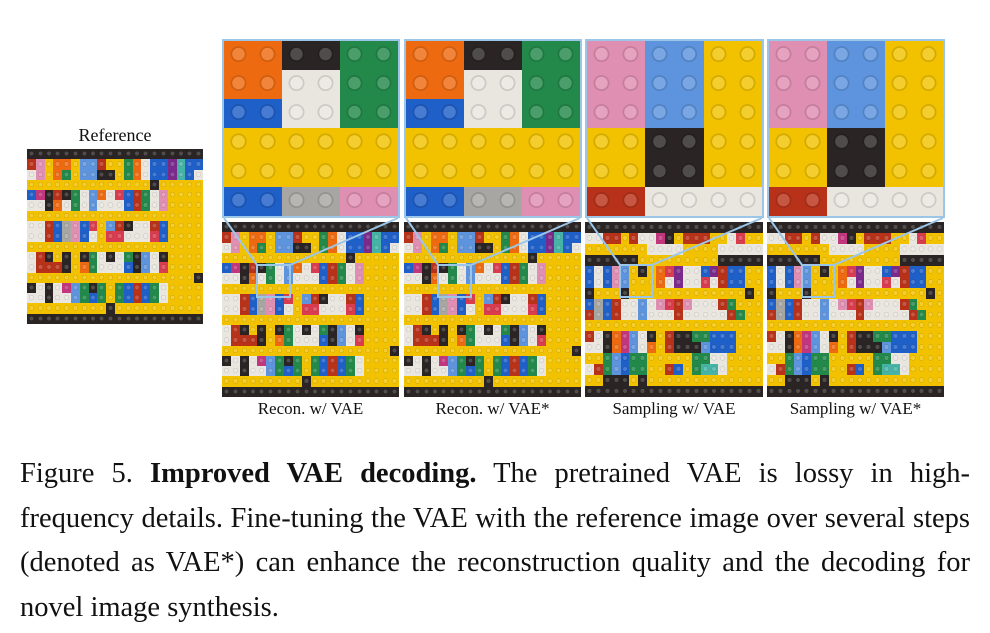  I want to click on zoom-panel-sampling-vae, so click(674, 128).